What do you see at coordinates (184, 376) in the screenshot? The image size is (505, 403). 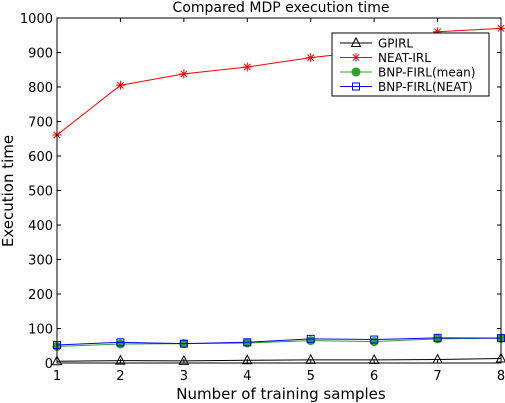 I see `x-tick-label: 3` at bounding box center [184, 376].